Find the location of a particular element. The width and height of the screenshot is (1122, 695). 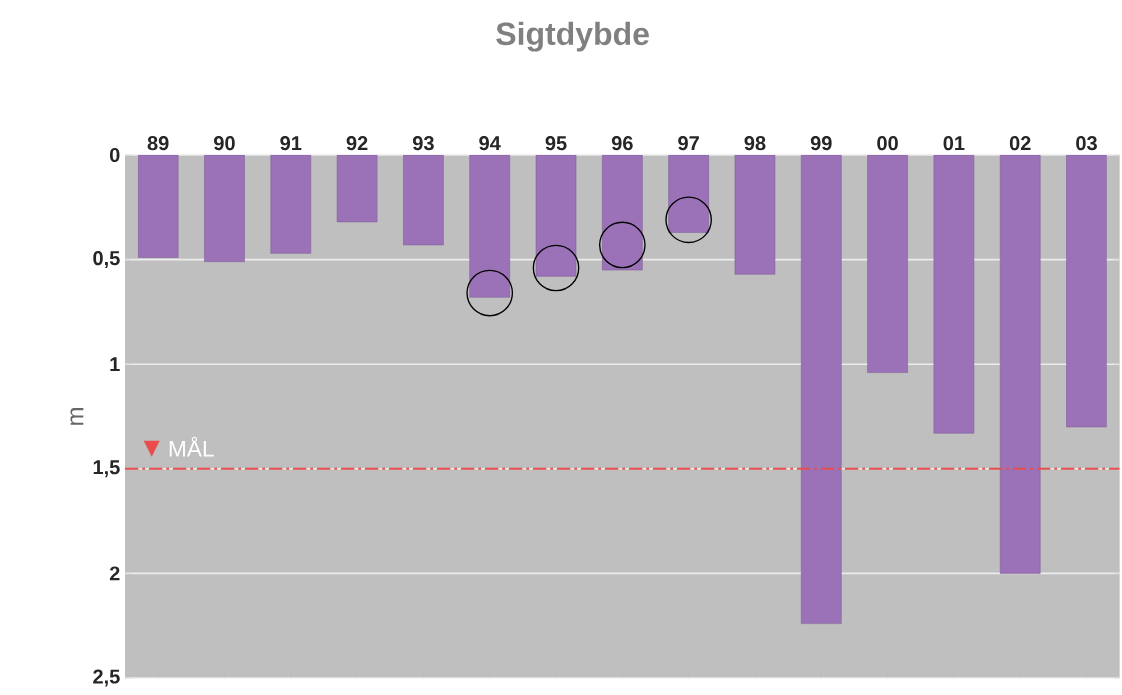

x-tick-label: 89 is located at coordinates (158, 143).